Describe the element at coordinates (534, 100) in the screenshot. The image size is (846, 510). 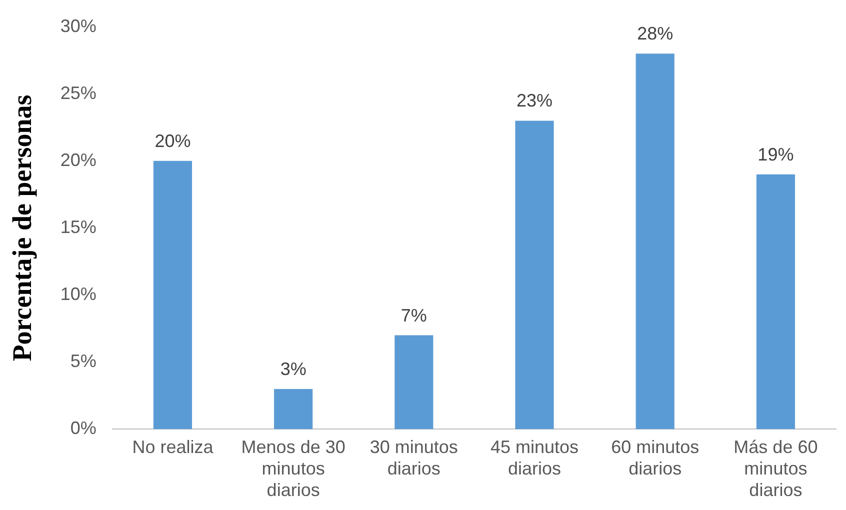
I see `data-label: 23%` at that location.